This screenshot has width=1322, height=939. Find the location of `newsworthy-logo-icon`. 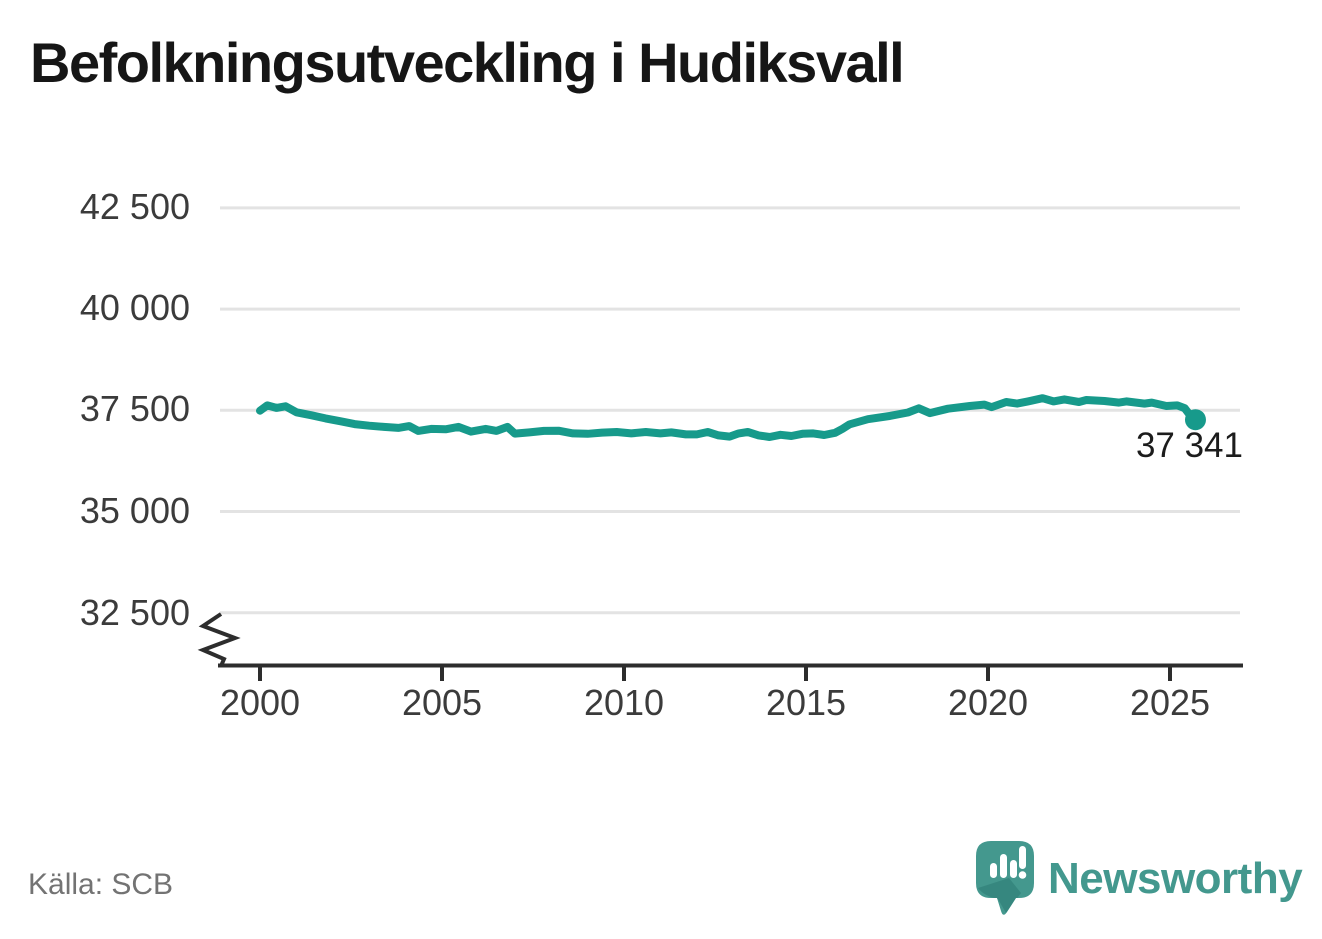

newsworthy-logo-icon is located at coordinates (1005, 878).